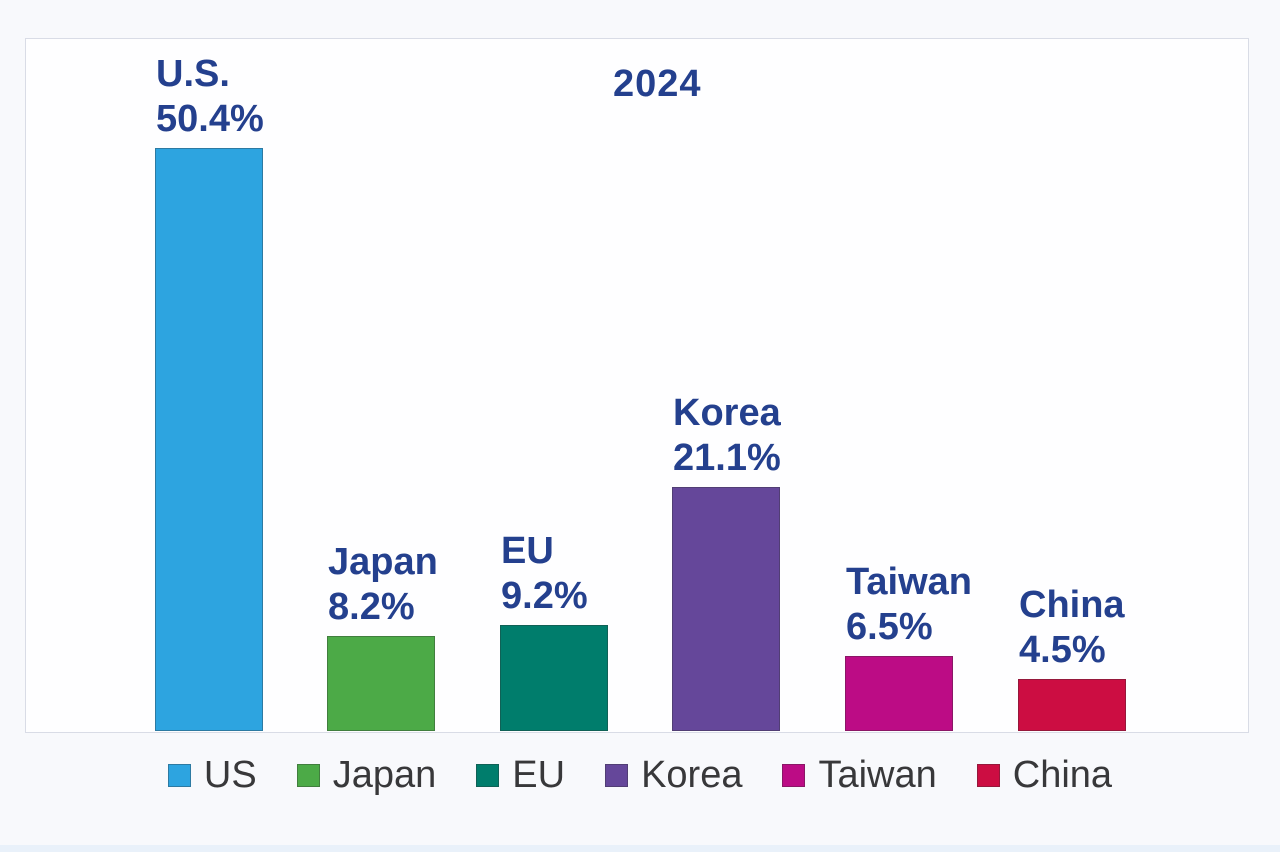 The width and height of the screenshot is (1280, 852). What do you see at coordinates (726, 609) in the screenshot?
I see `bar-korea` at bounding box center [726, 609].